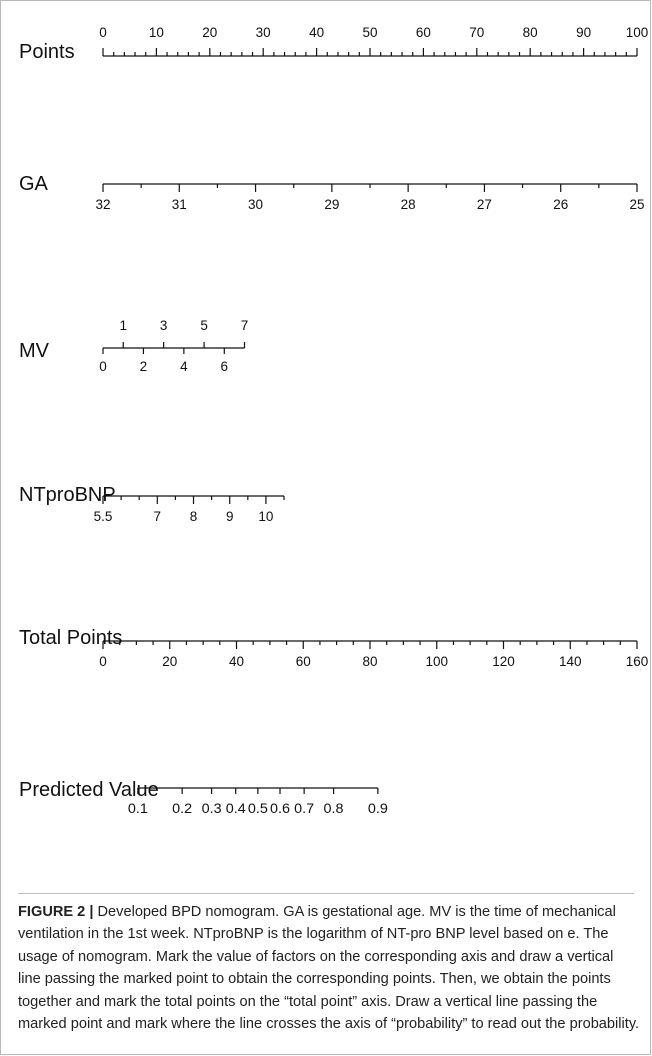 The width and height of the screenshot is (652, 1056). Describe the element at coordinates (103, 516) in the screenshot. I see `ntprobnp-tick-label-5-5: 5.5` at that location.